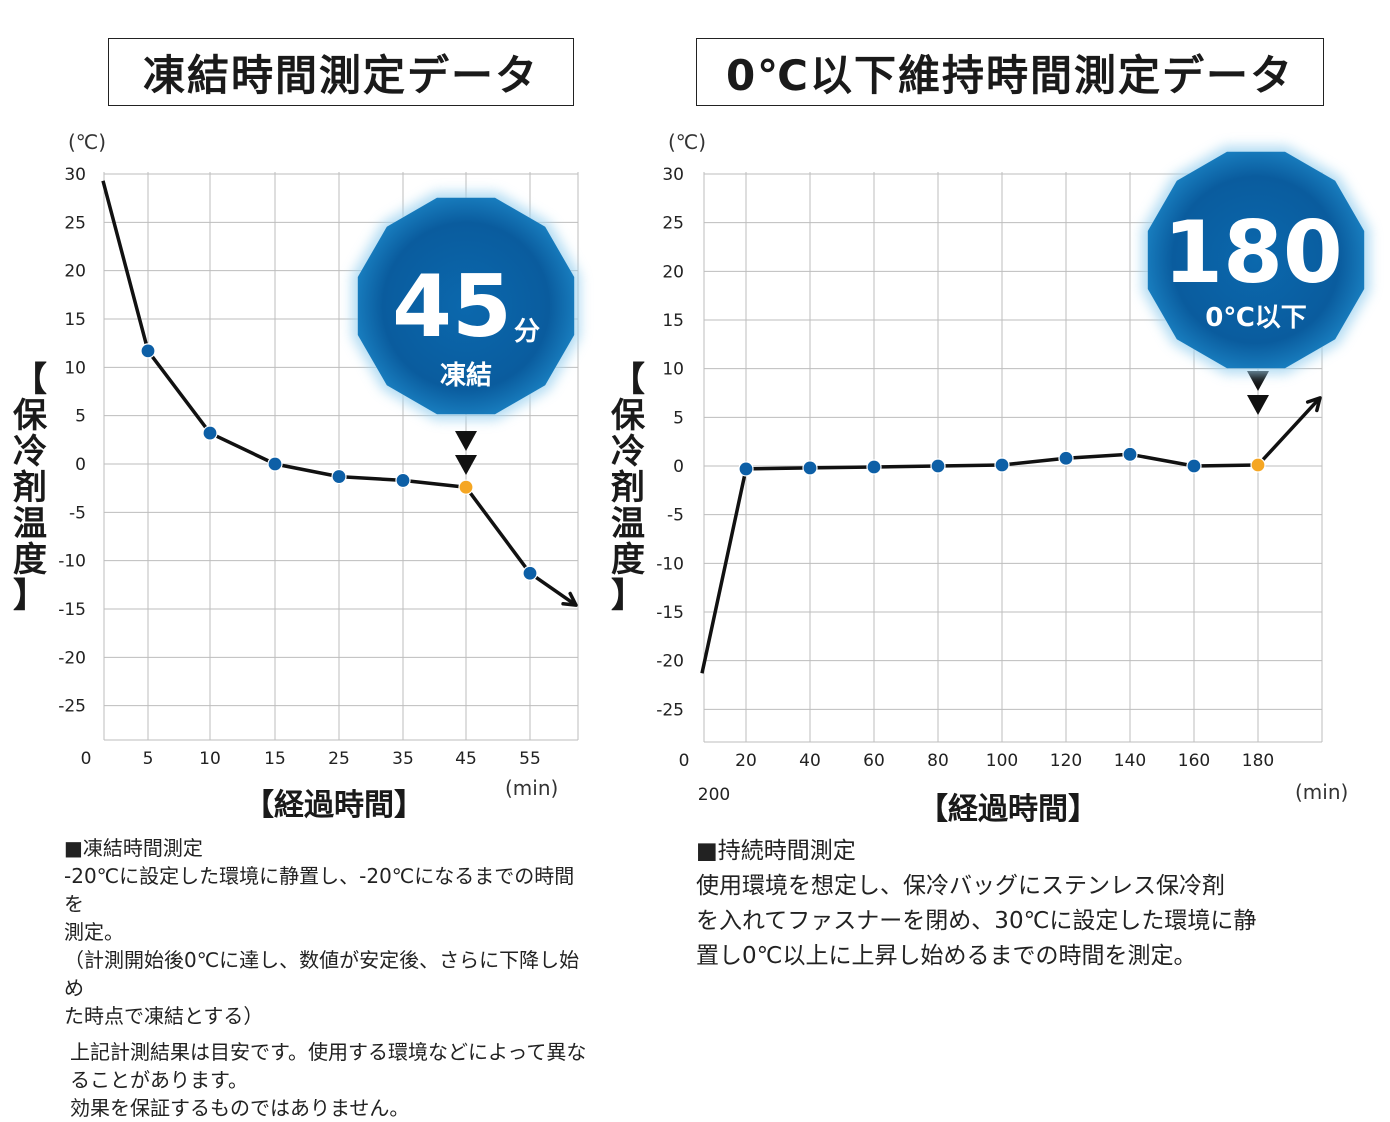 The height and width of the screenshot is (1122, 1390). I want to click on x-tick-label: 100, so click(1002, 761).